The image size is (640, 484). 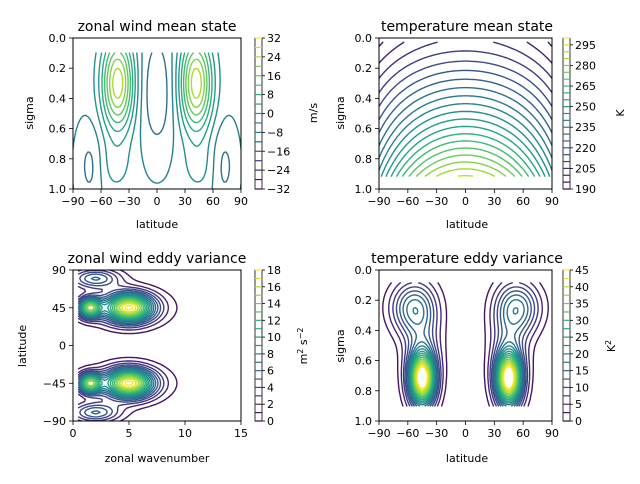 What do you see at coordinates (270, 354) in the screenshot?
I see `colorbar-tick-label: 8` at bounding box center [270, 354].